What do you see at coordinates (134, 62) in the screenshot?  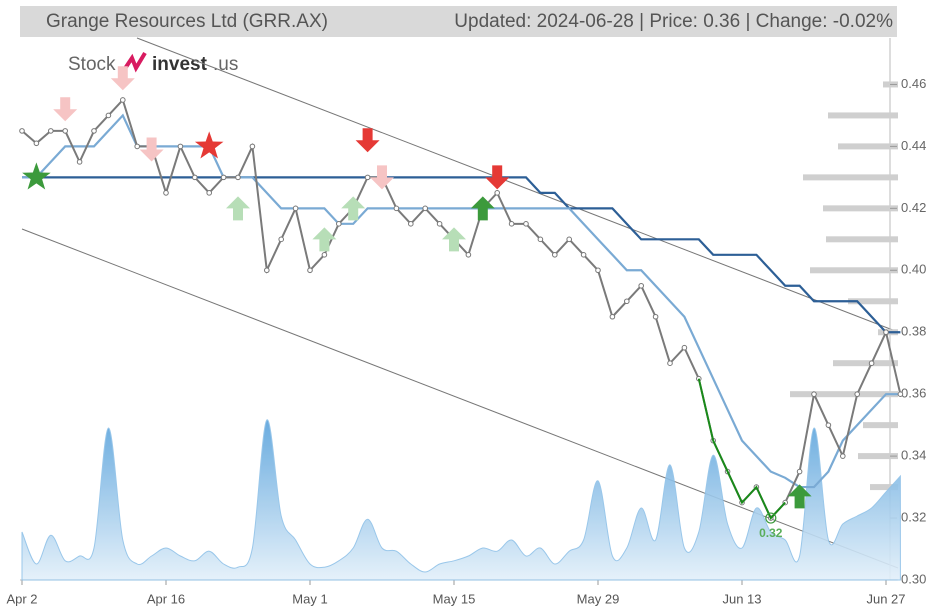 I see `logo-icon` at bounding box center [134, 62].